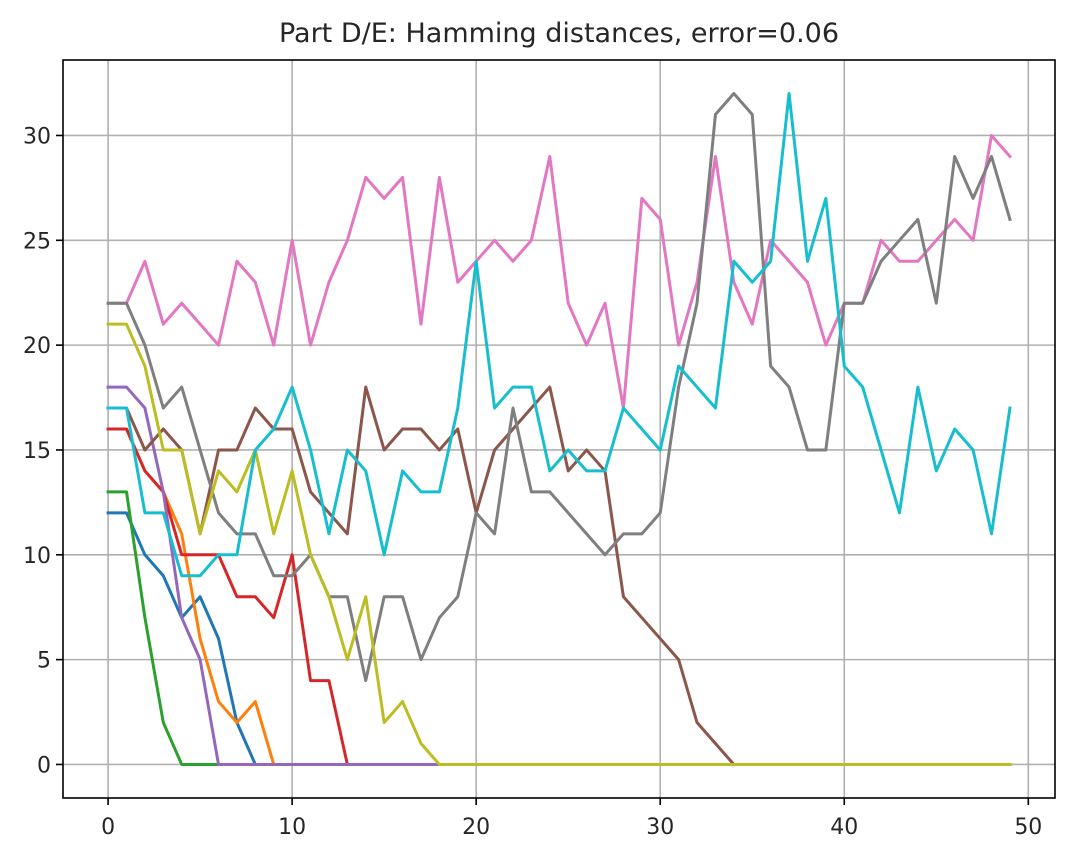 The image size is (1070, 861). What do you see at coordinates (37, 136) in the screenshot?
I see `y-tick-label: 30` at bounding box center [37, 136].